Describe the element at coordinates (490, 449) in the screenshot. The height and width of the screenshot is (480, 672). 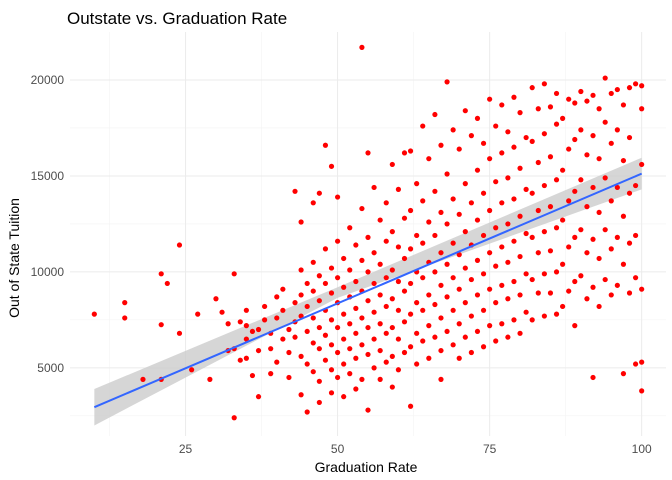
I see `x-tick-label: 75` at that location.